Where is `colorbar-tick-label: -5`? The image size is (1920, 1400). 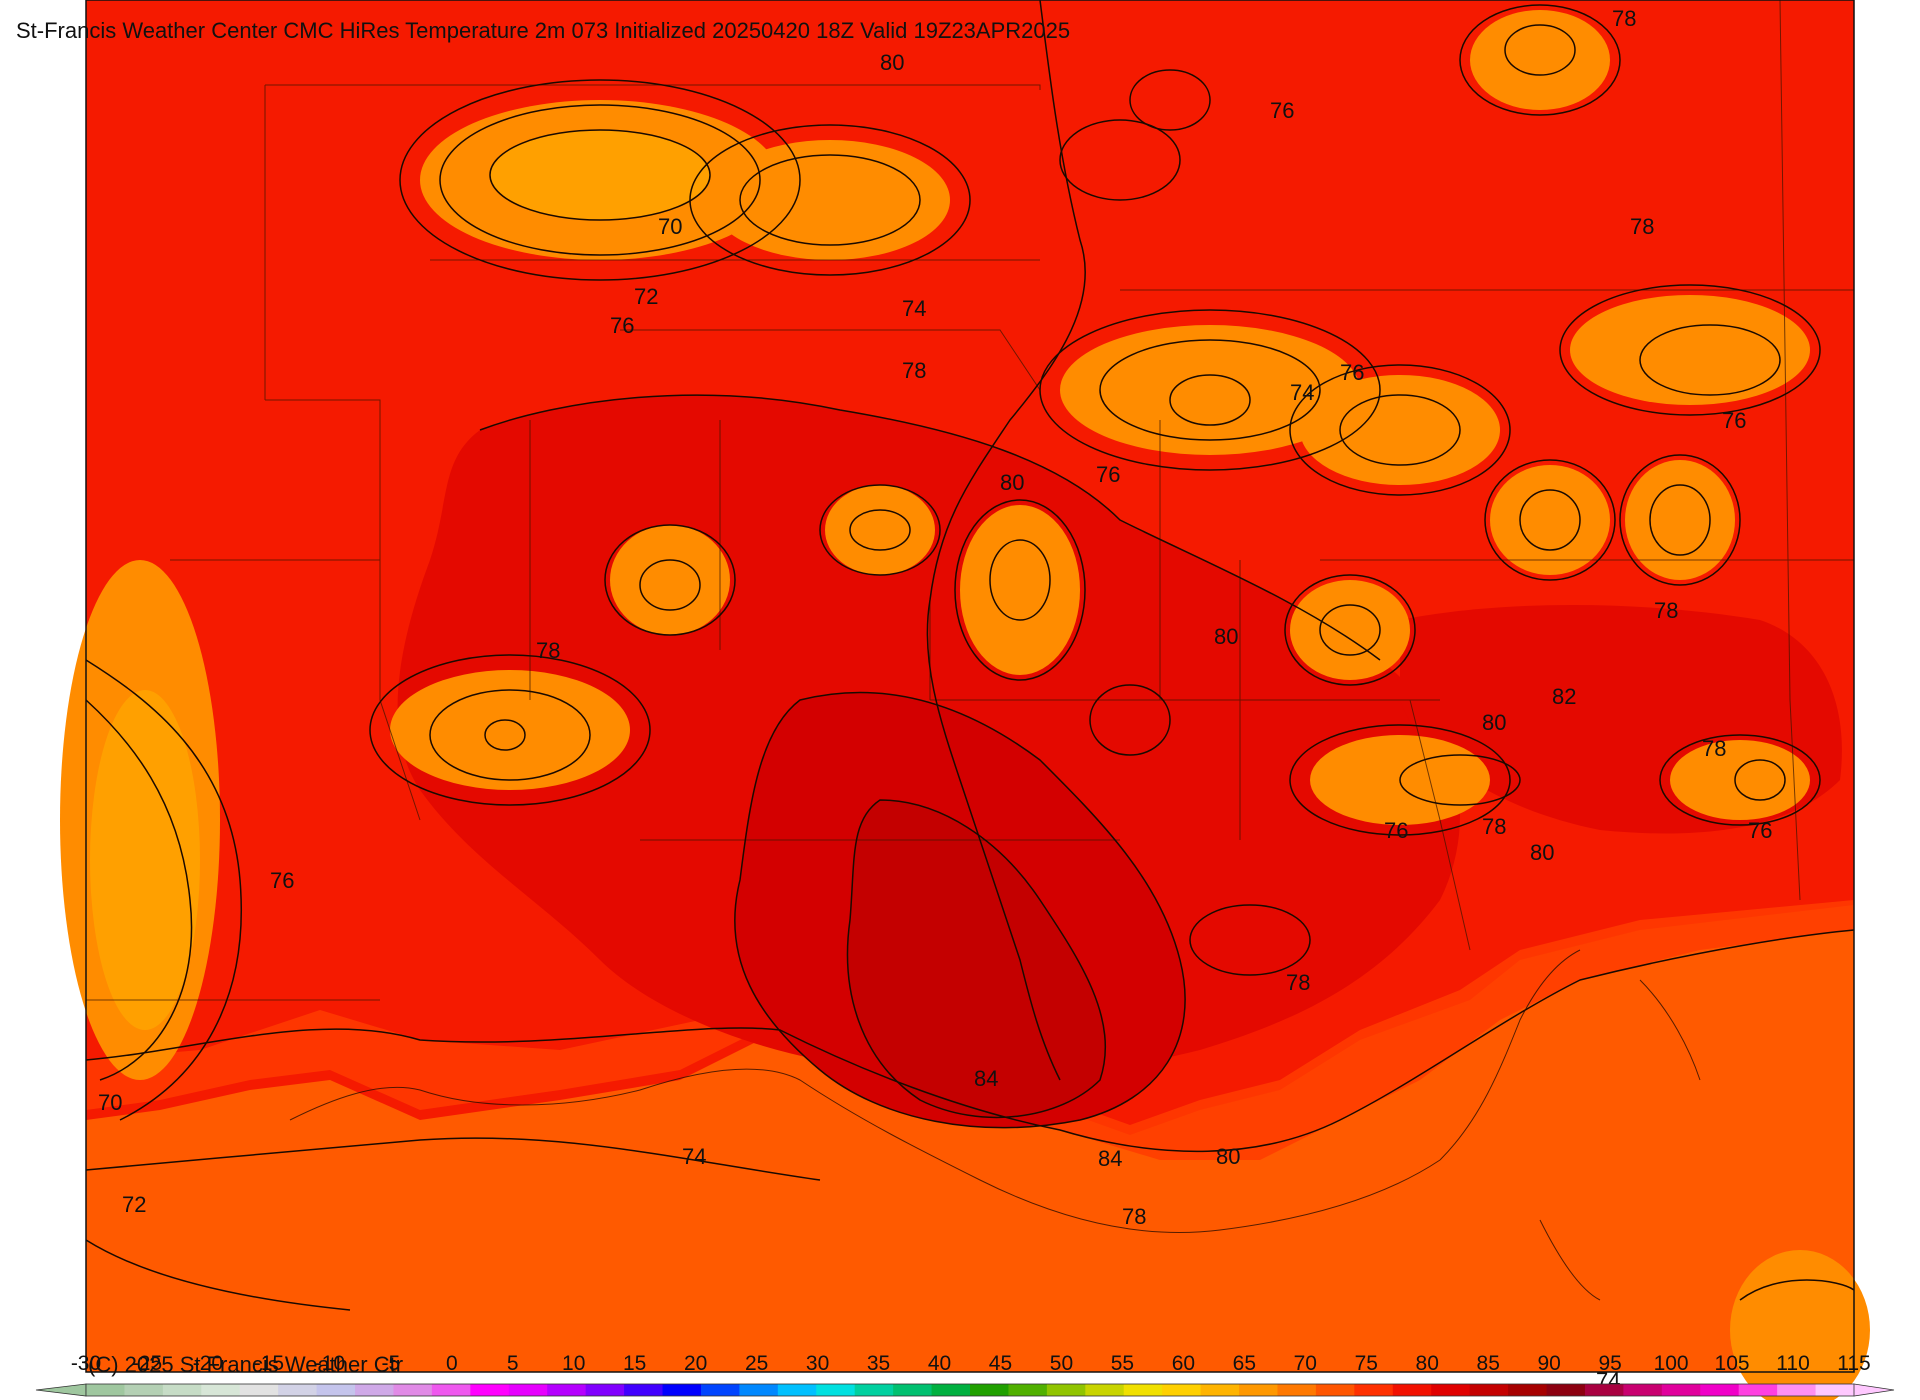 colorbar-tick-label: -5 is located at coordinates (390, 1363).